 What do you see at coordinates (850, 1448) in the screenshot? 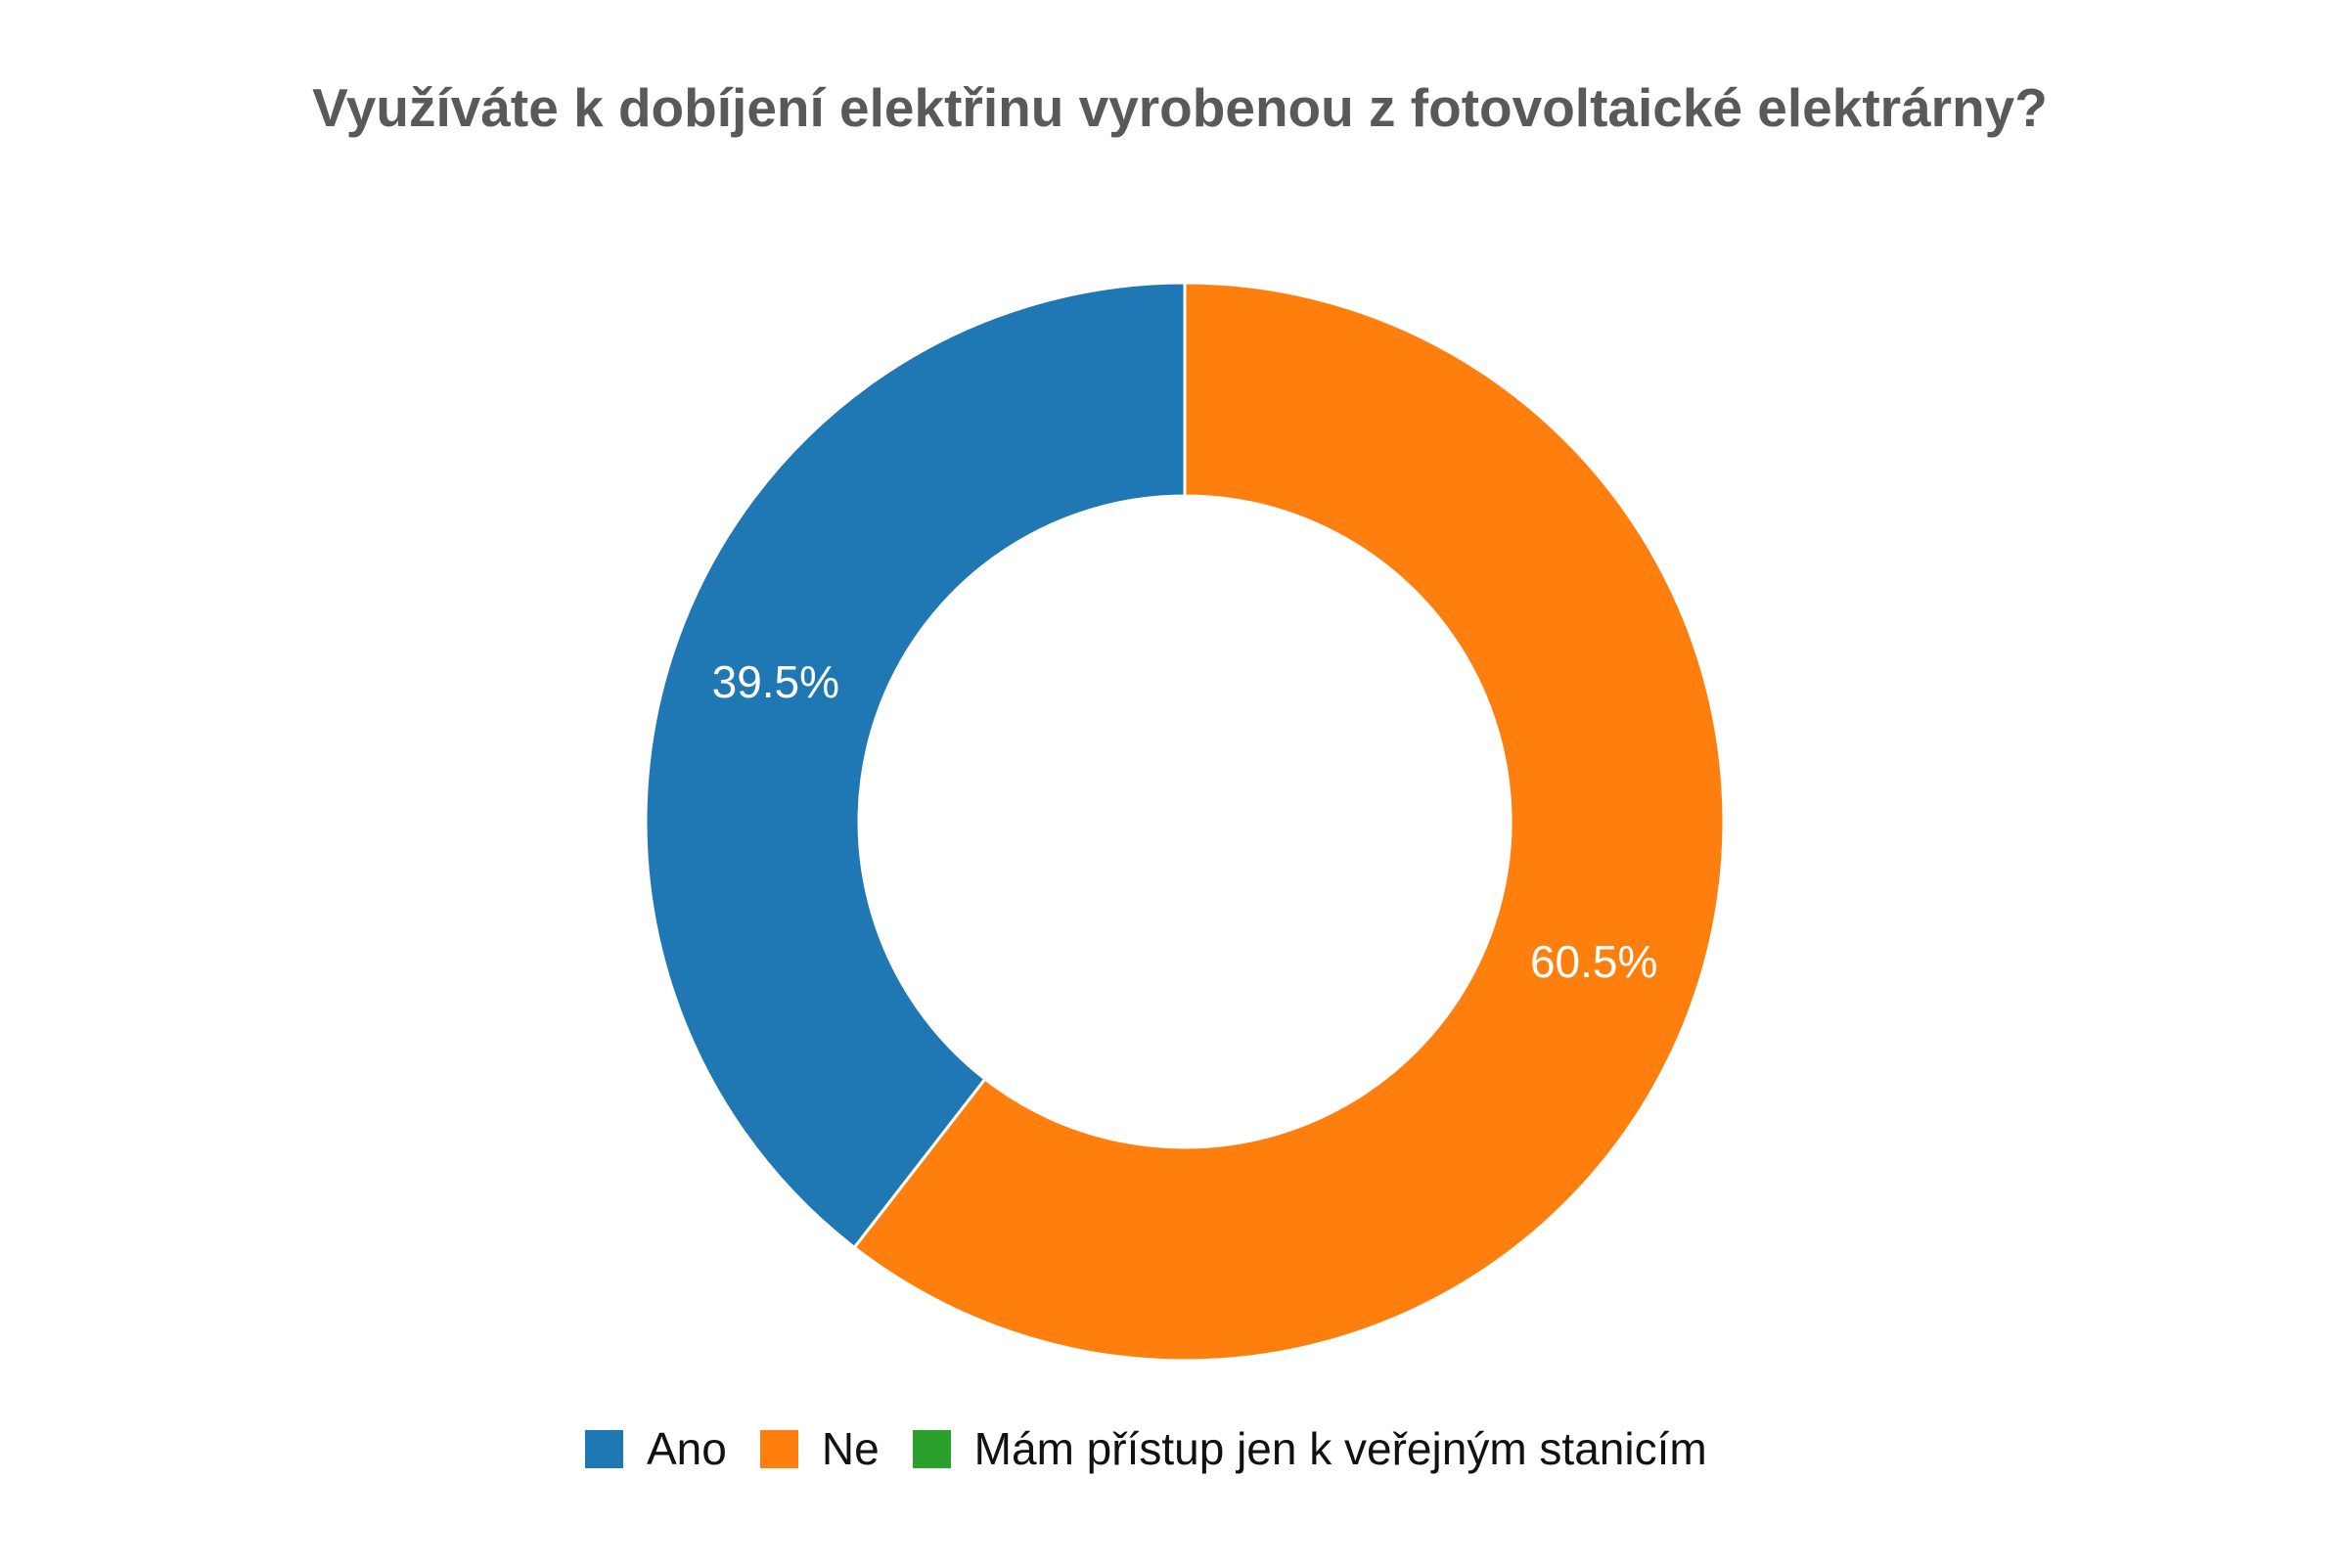
I see `legend-label: Ne` at bounding box center [850, 1448].